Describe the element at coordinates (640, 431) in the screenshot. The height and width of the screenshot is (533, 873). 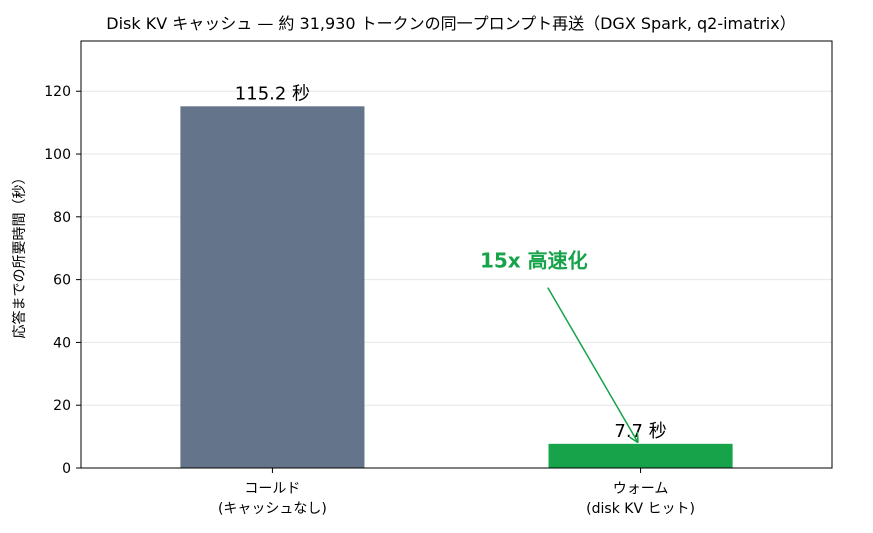
I see `data-label: 7.7 秒` at that location.